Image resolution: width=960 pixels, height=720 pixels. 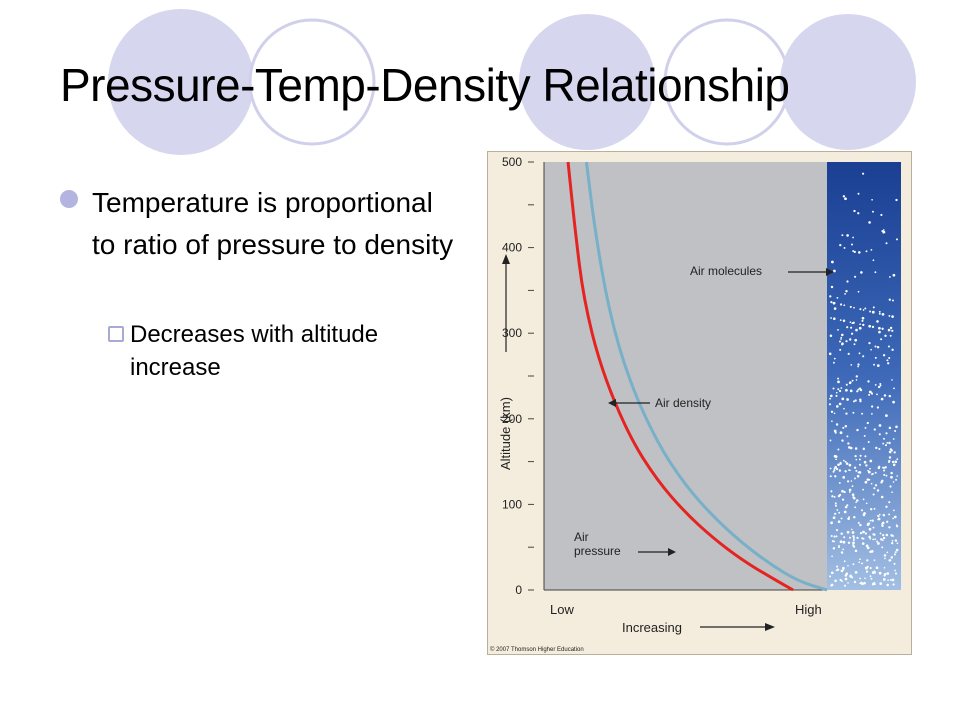 What do you see at coordinates (116, 334) in the screenshot?
I see `sub-bullet-square-icon` at bounding box center [116, 334].